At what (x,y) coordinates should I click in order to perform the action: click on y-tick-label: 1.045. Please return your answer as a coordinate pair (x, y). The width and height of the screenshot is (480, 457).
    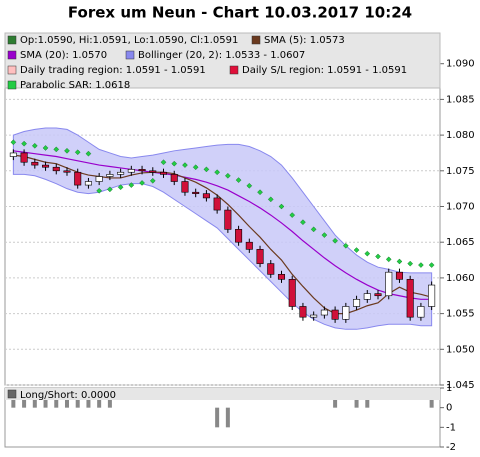
    Looking at the image, I should click on (460, 385).